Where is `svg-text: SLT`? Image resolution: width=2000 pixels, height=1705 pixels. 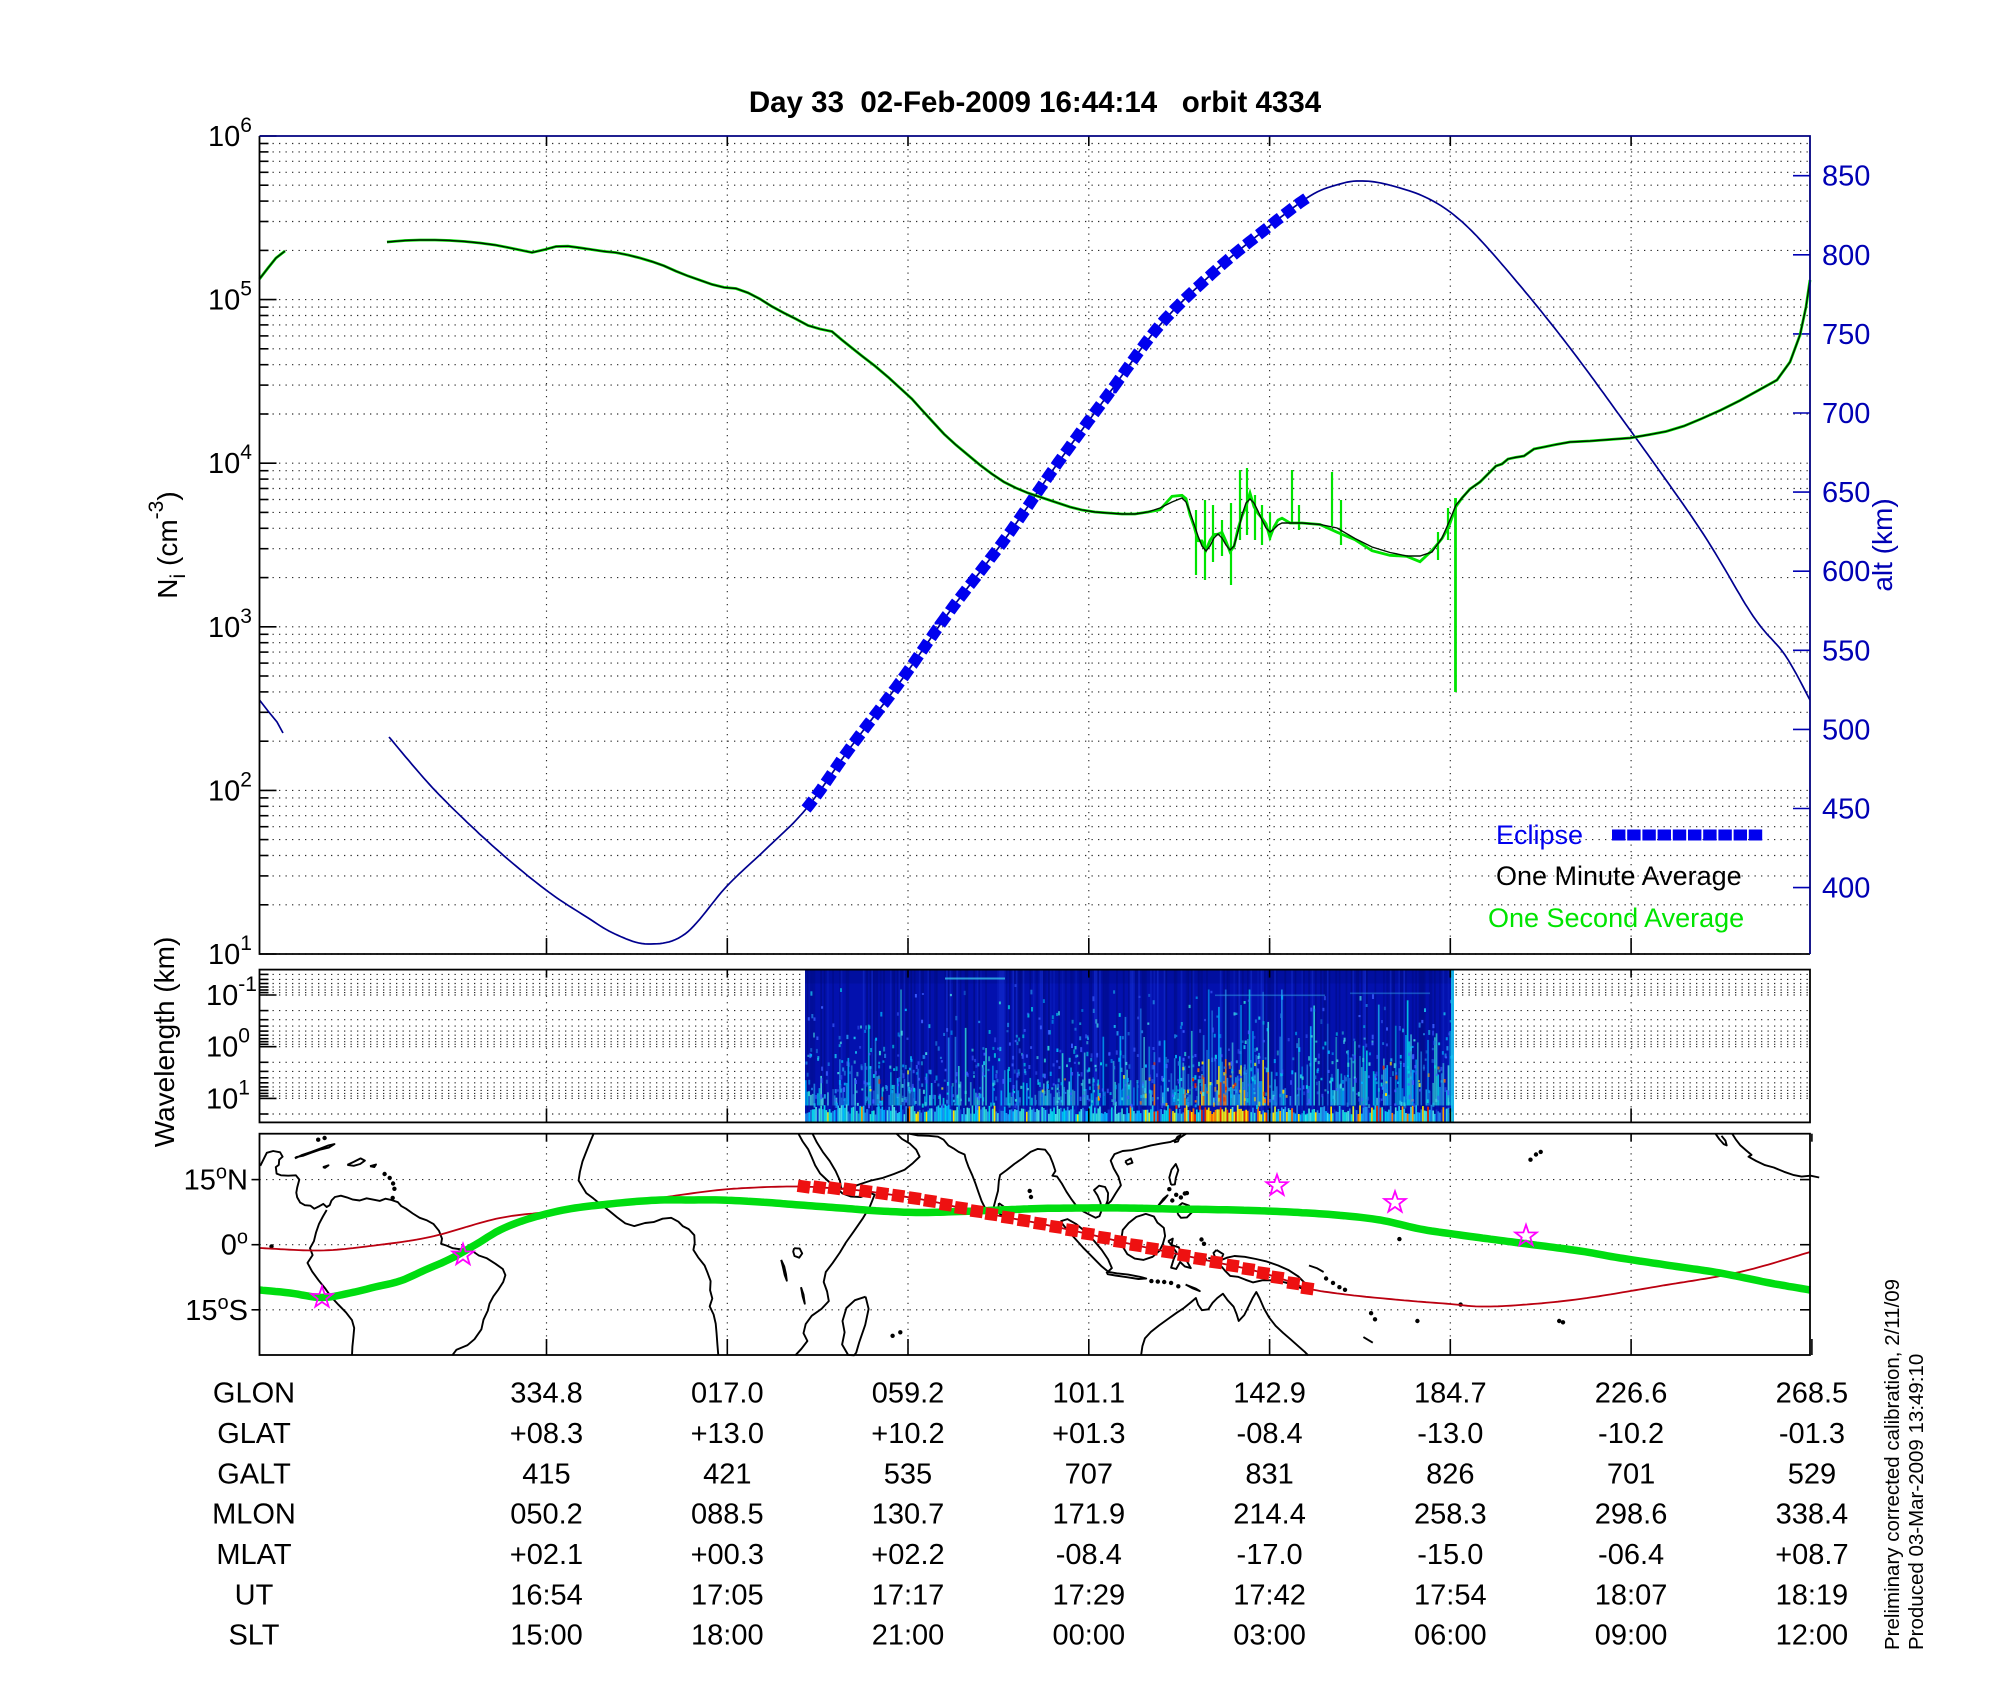 svg-text: SLT is located at coordinates (253, 1636).